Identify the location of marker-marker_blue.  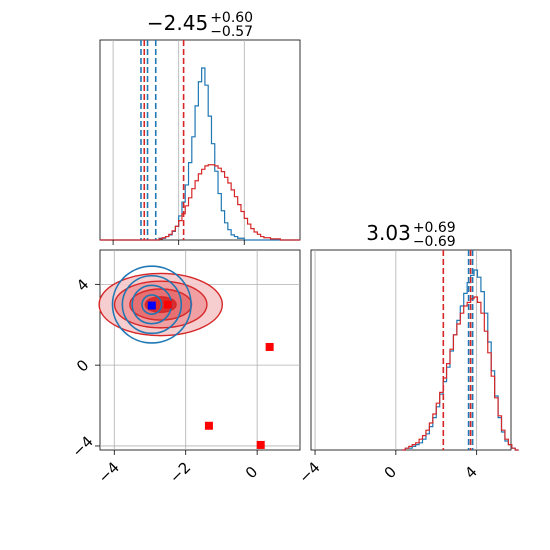
(151, 305).